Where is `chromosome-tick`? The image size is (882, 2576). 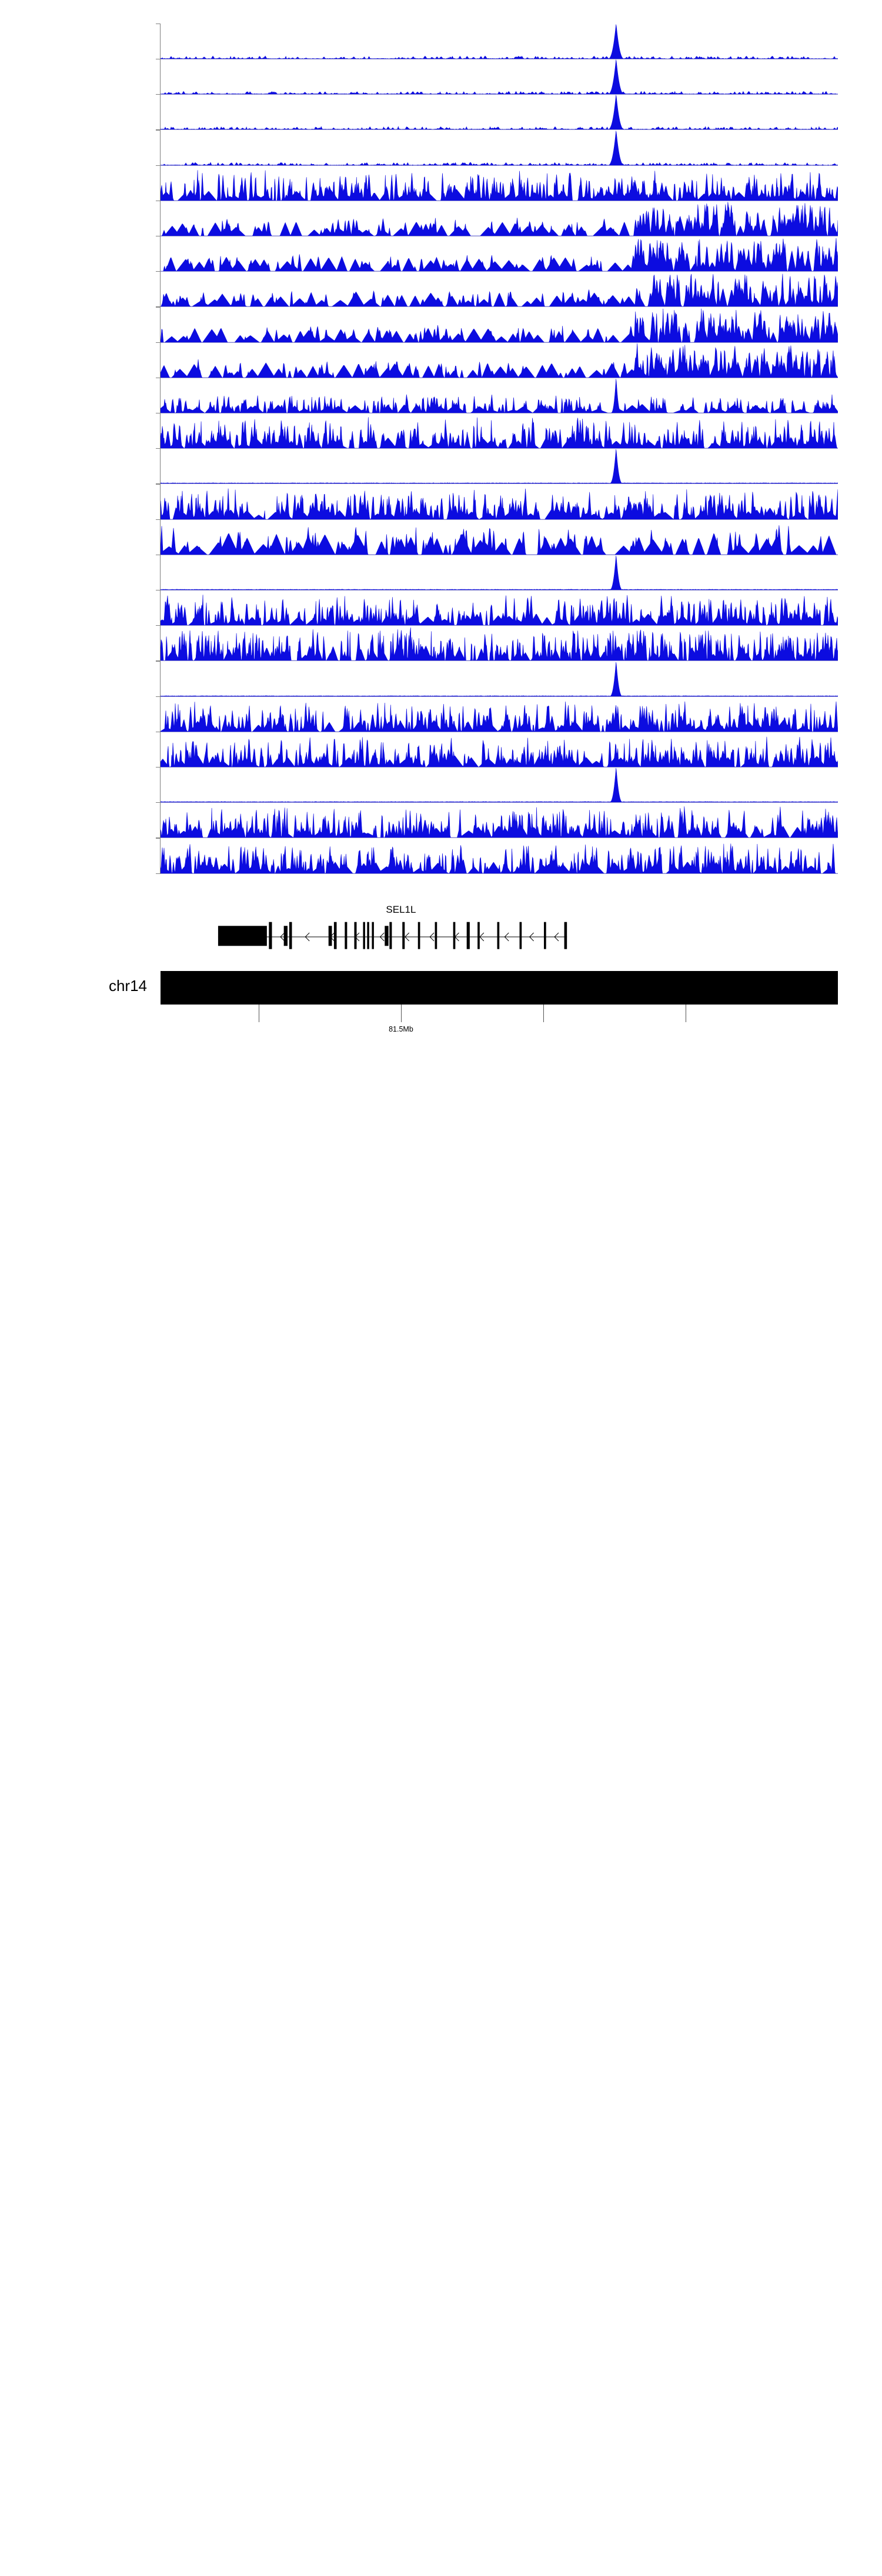
chromosome-tick is located at coordinates (401, 1013).